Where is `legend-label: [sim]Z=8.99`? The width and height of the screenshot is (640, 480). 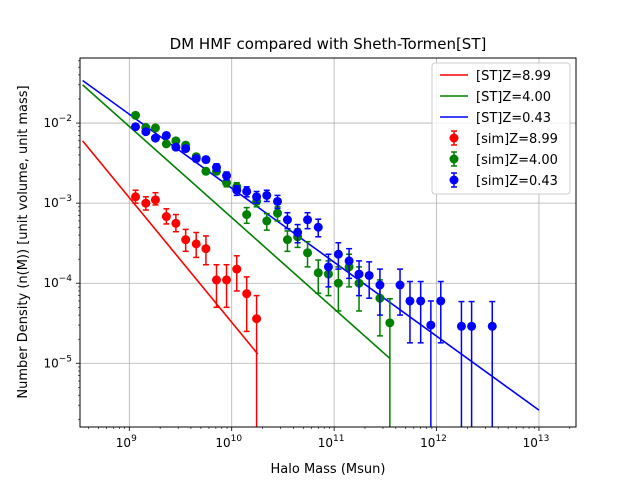 legend-label: [sim]Z=8.99 is located at coordinates (517, 139).